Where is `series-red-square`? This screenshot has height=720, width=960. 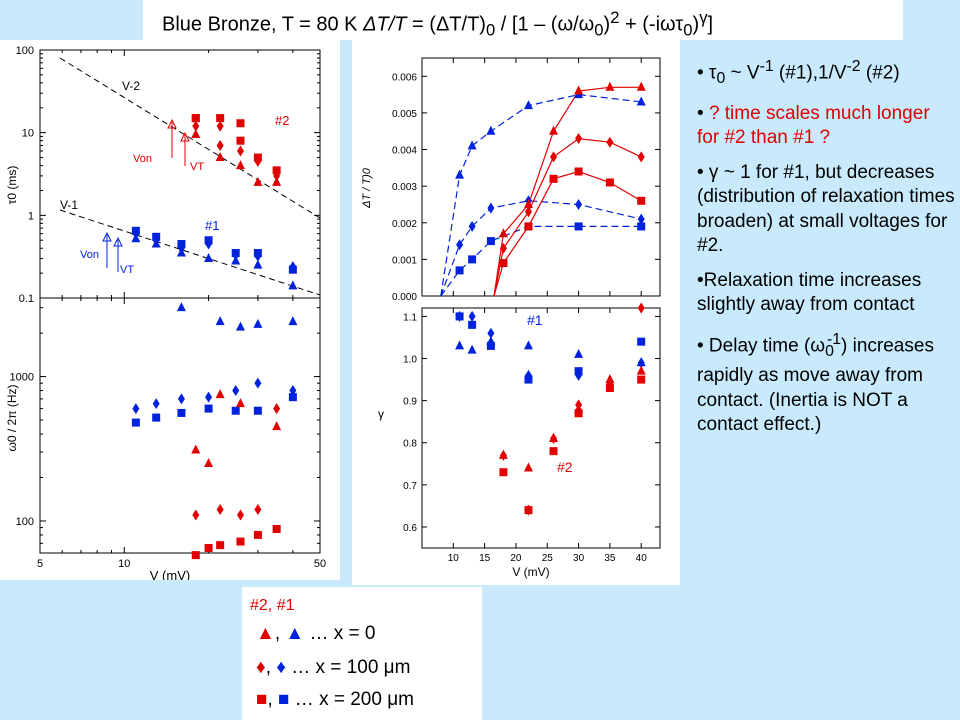
series-red-square is located at coordinates (236, 542).